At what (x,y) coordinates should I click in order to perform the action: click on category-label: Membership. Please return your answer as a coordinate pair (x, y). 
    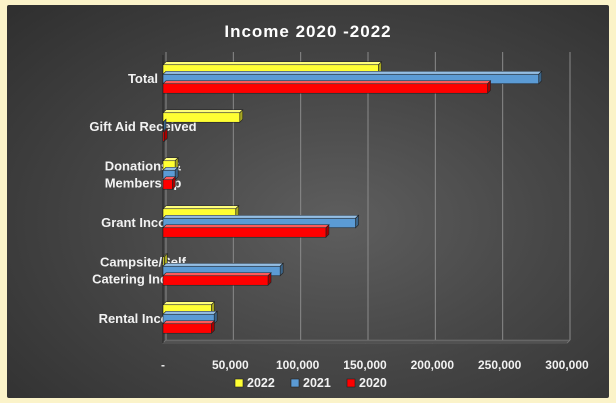
    Looking at the image, I should click on (143, 183).